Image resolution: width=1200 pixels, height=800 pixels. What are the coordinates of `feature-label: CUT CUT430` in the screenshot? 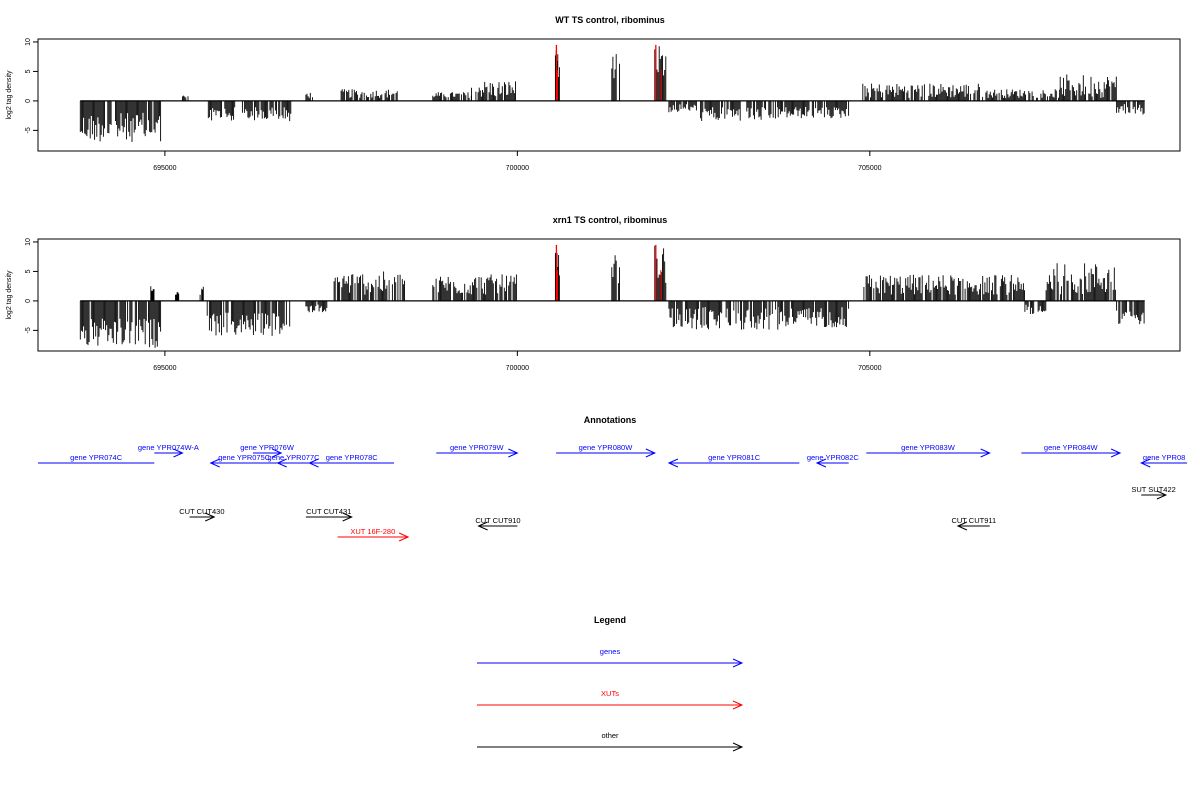 It's located at (201, 511).